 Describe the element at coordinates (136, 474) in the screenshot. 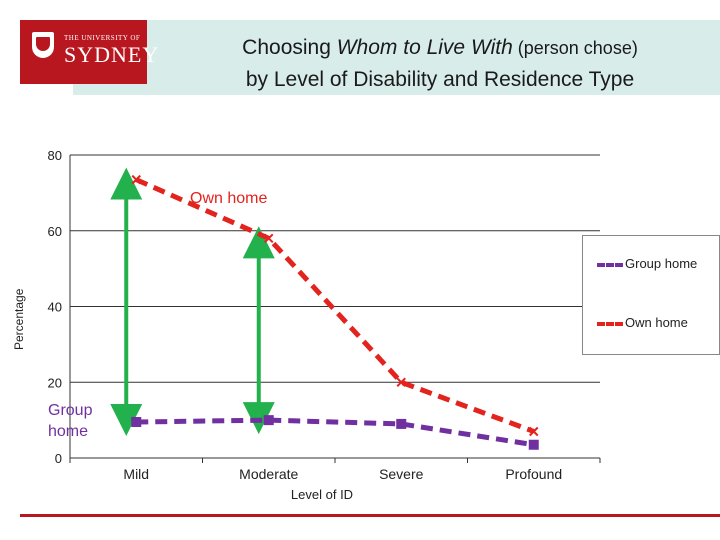

I see `x-tick-label: Mild` at that location.